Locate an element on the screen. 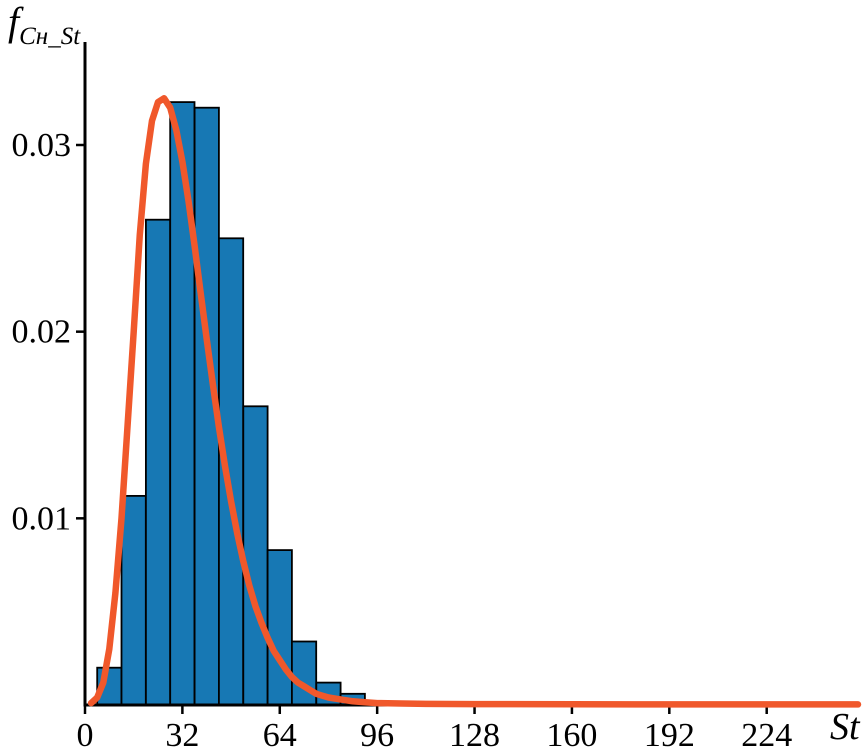  x-tick-label: 64 is located at coordinates (280, 733).